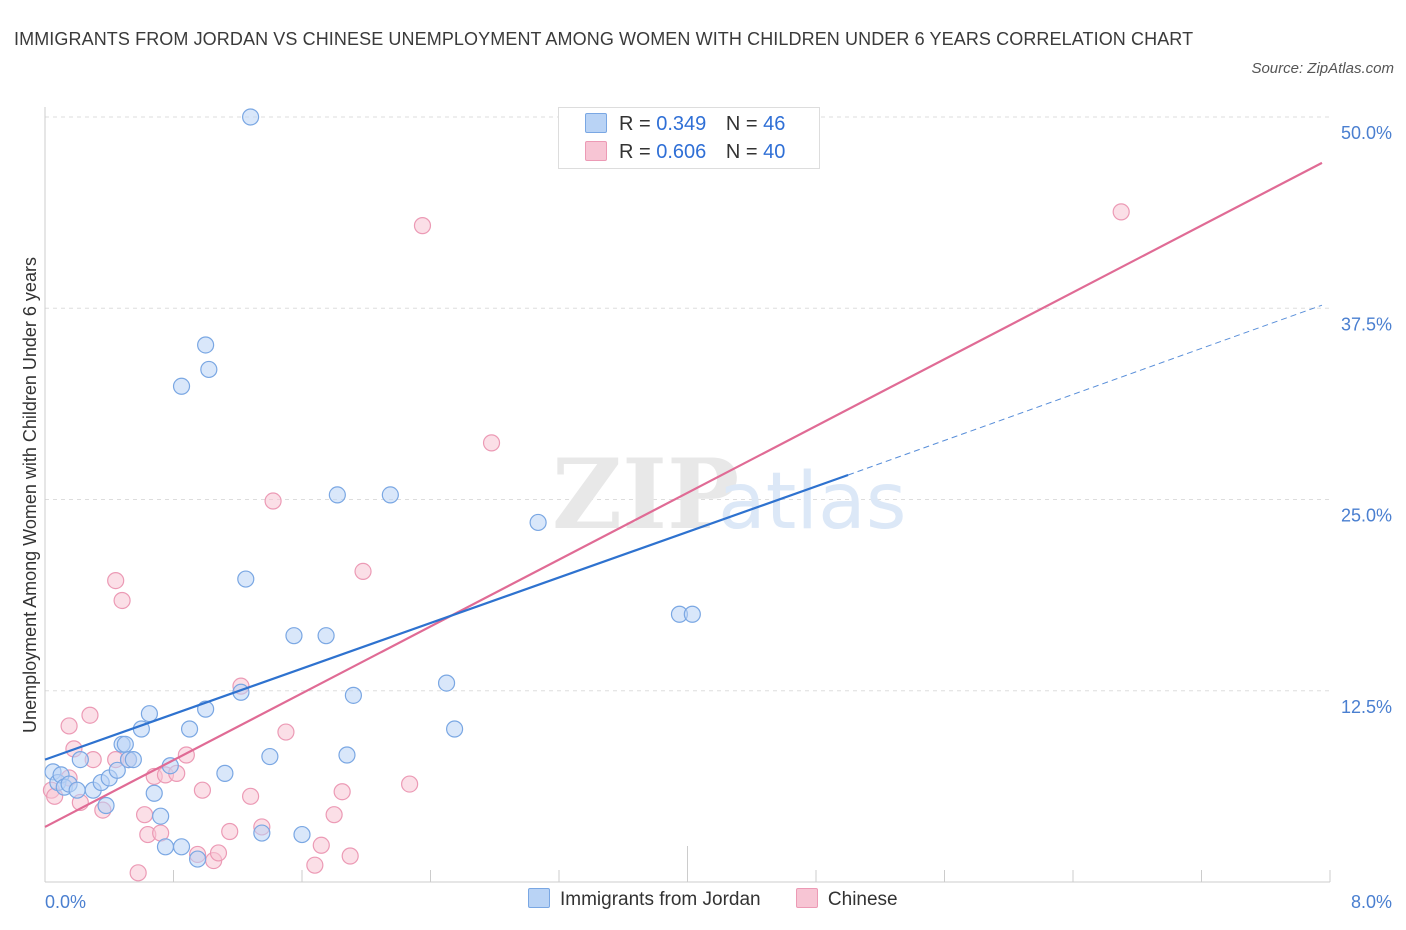 The width and height of the screenshot is (1406, 930). Describe the element at coordinates (65, 902) in the screenshot. I see `x-tick-label: 0.0%` at that location.